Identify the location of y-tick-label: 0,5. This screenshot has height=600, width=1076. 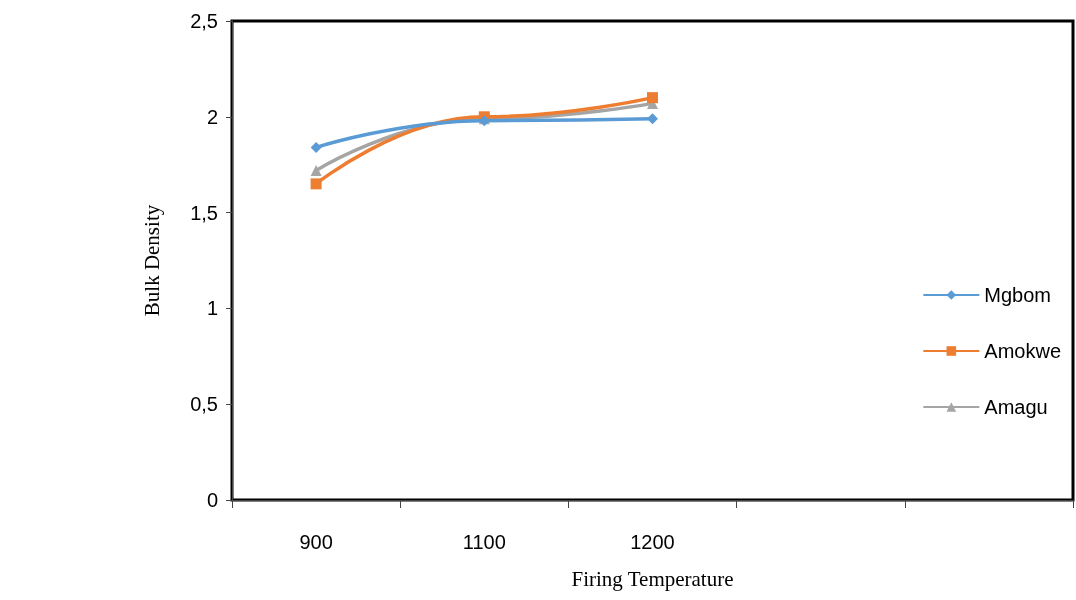
(204, 404).